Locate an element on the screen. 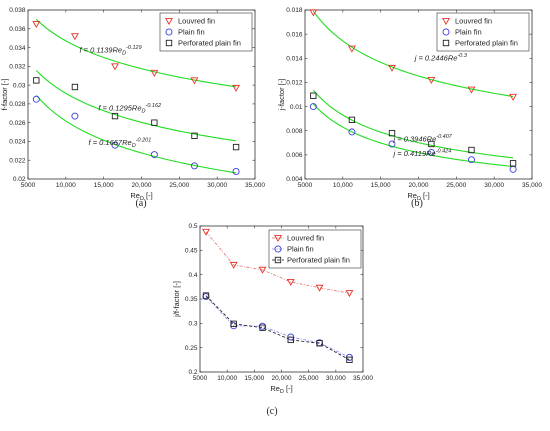 This screenshot has height=431, width=550. y-tick-label: 0.2 is located at coordinates (192, 372).